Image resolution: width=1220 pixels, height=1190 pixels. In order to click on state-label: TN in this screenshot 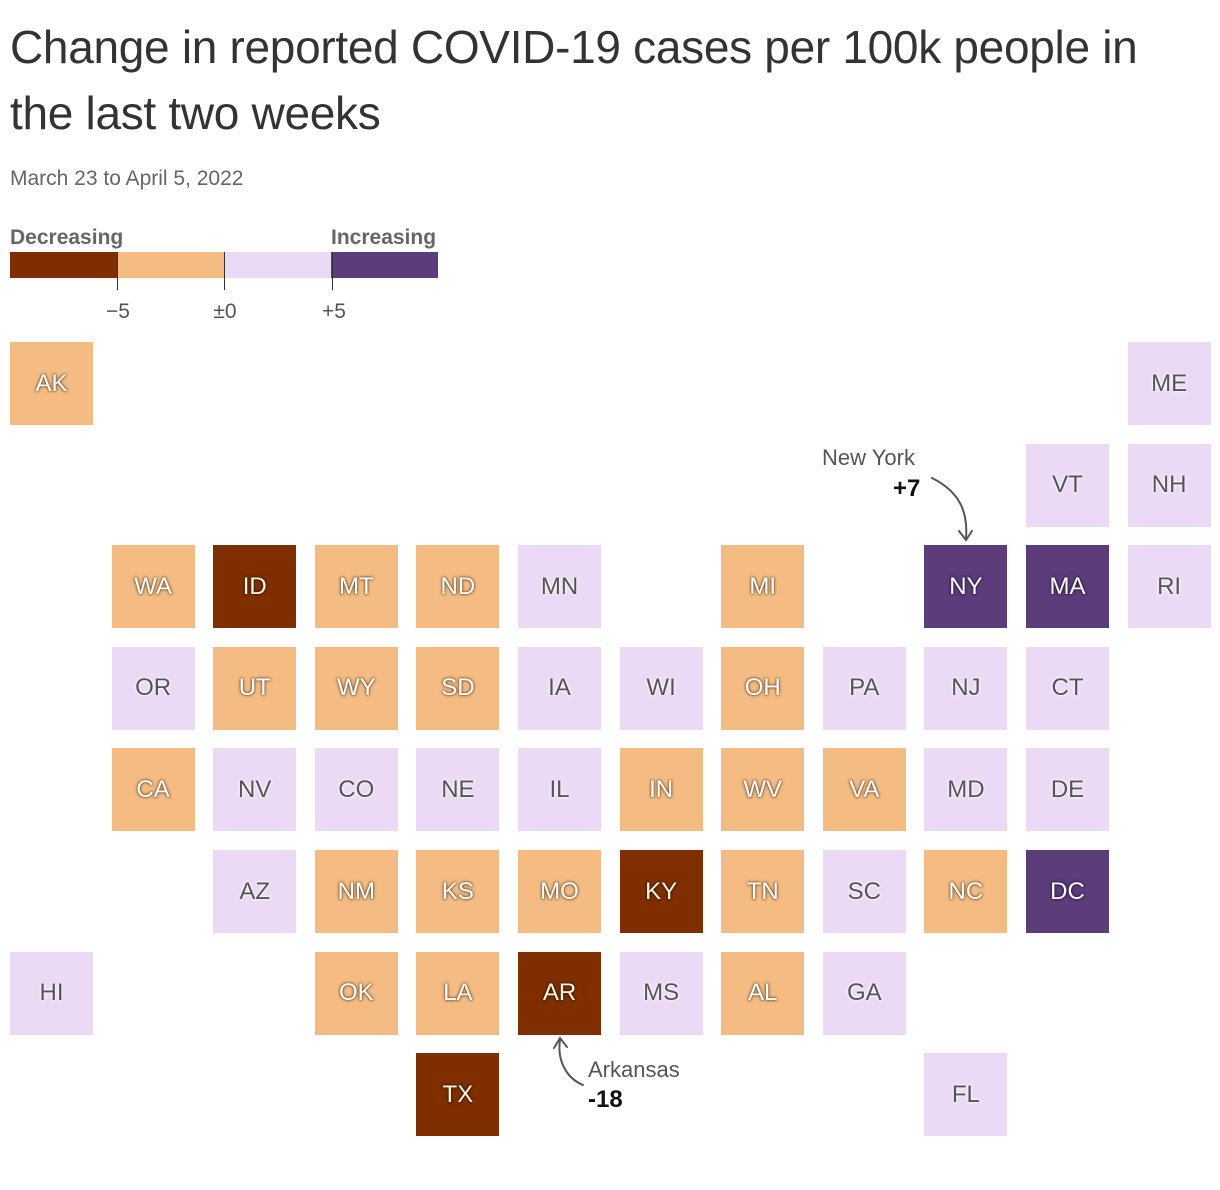, I will do `click(762, 891)`.